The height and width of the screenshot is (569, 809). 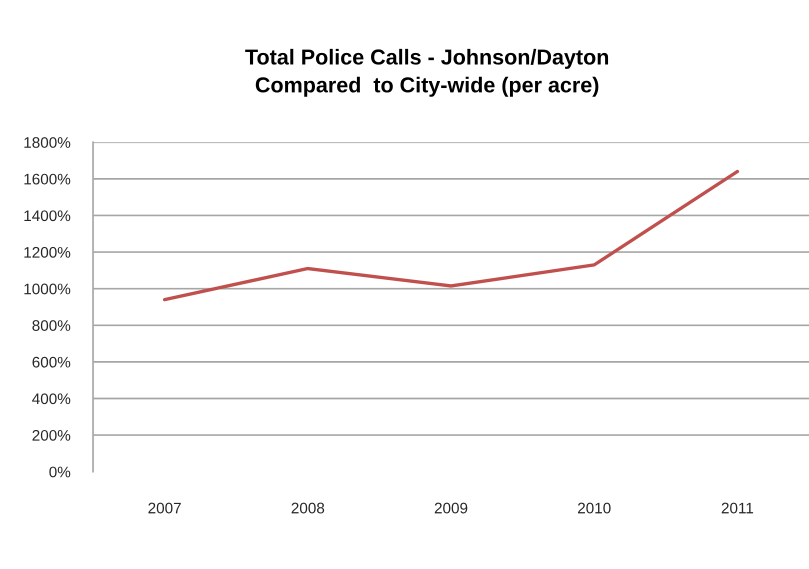 I want to click on y-tick-label: 1600%, so click(x=47, y=179).